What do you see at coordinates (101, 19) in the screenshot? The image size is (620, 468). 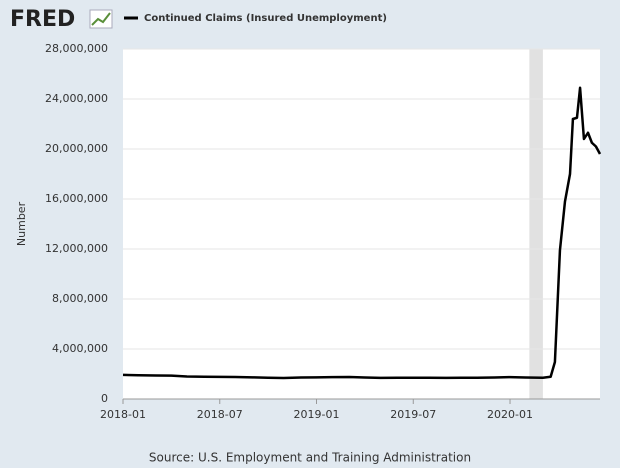 I see `logo-icon` at bounding box center [101, 19].